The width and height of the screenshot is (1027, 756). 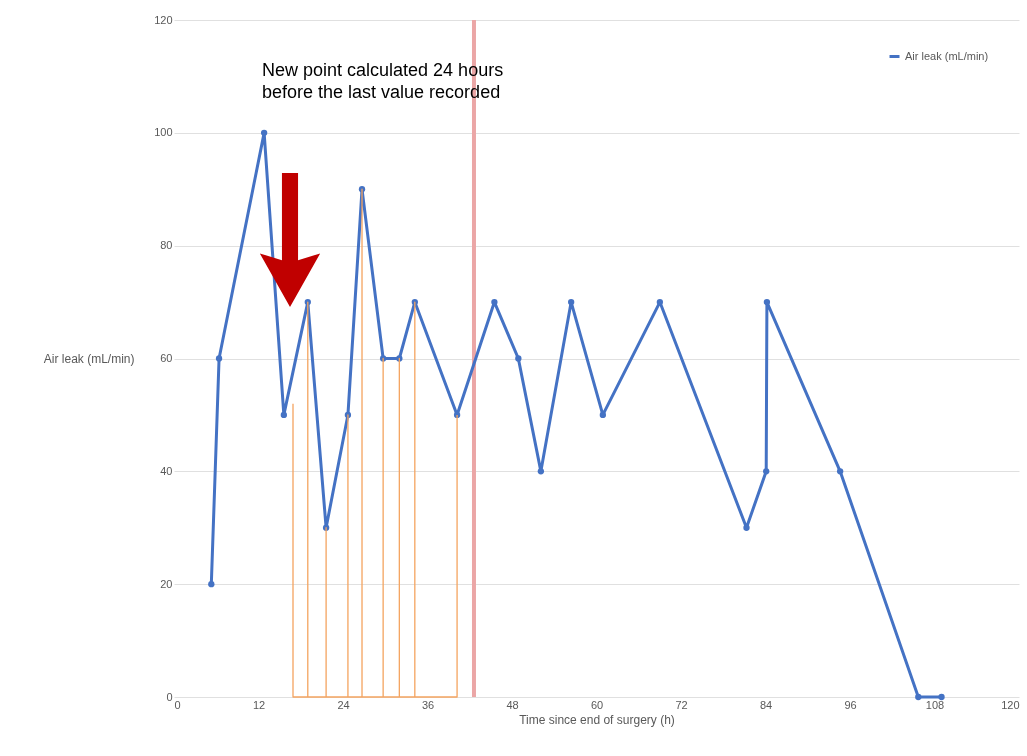 What do you see at coordinates (850, 704) in the screenshot?
I see `x-tick-label: 96` at bounding box center [850, 704].